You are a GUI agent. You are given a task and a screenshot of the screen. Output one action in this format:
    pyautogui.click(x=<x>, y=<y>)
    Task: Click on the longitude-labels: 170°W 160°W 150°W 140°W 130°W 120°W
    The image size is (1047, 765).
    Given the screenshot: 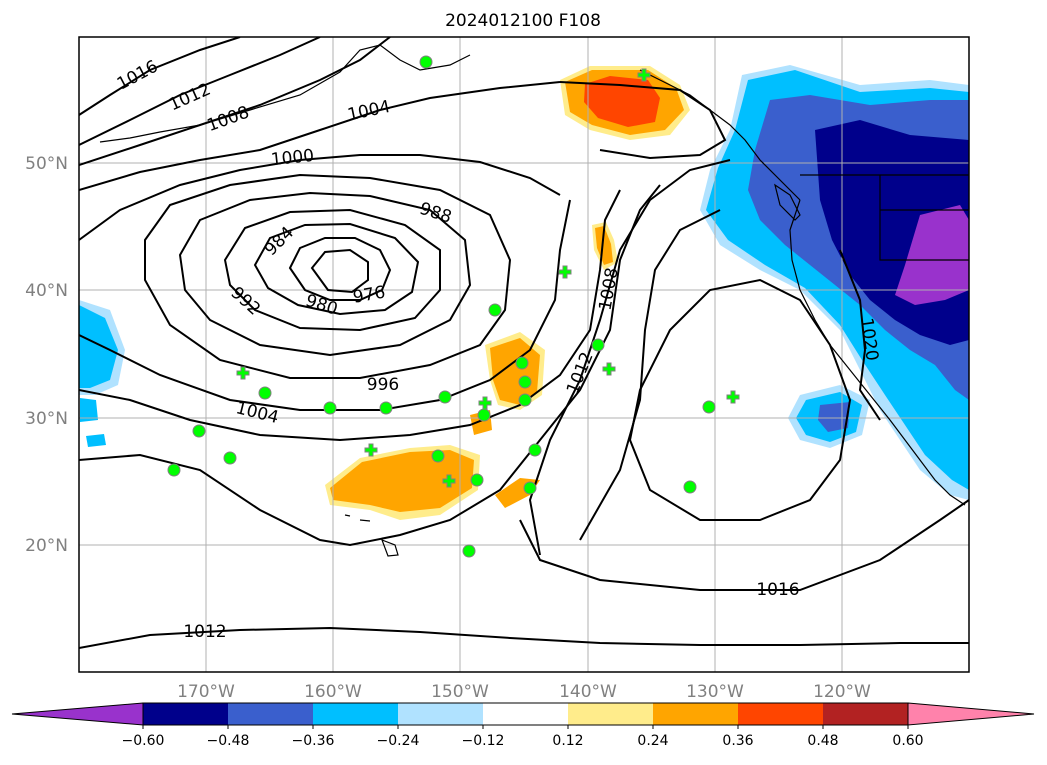 What is the action you would take?
    pyautogui.click(x=524, y=692)
    